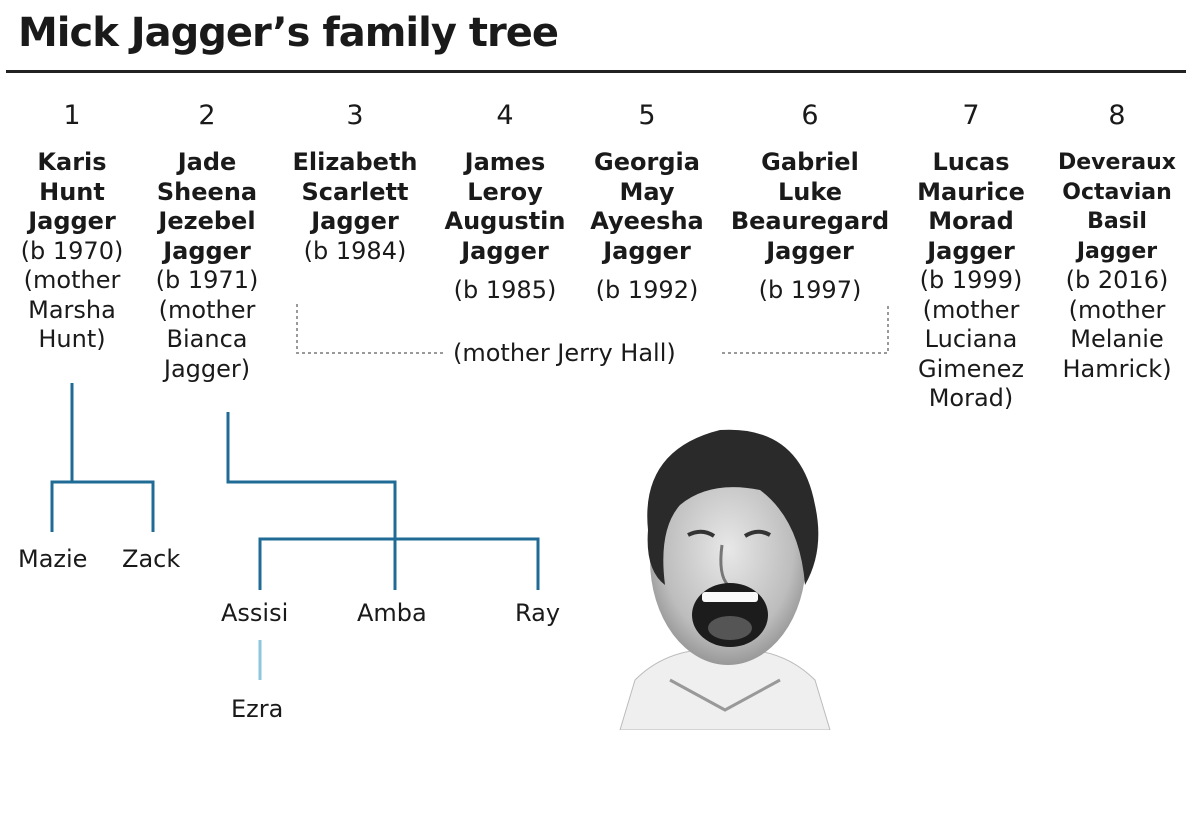  Describe the element at coordinates (564, 353) in the screenshot. I see `shared-mother-label: (mother Jerry Hall)` at that location.